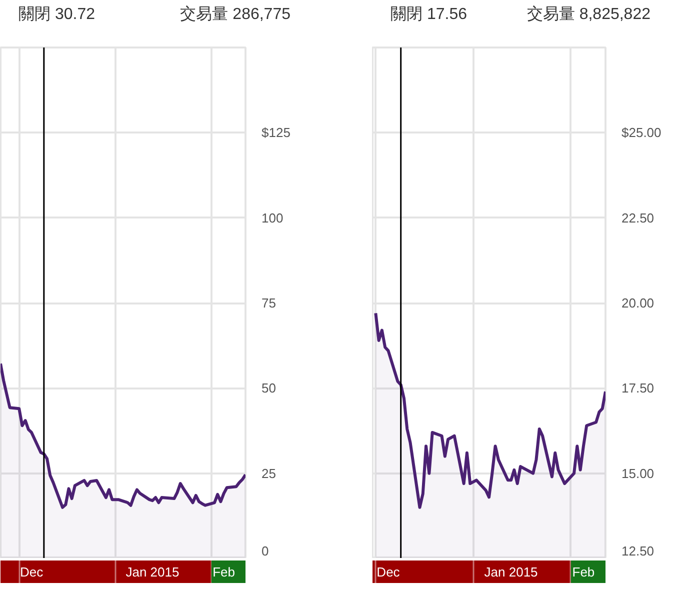 The image size is (695, 591). What do you see at coordinates (269, 303) in the screenshot?
I see `y-tick-label: 75` at bounding box center [269, 303].